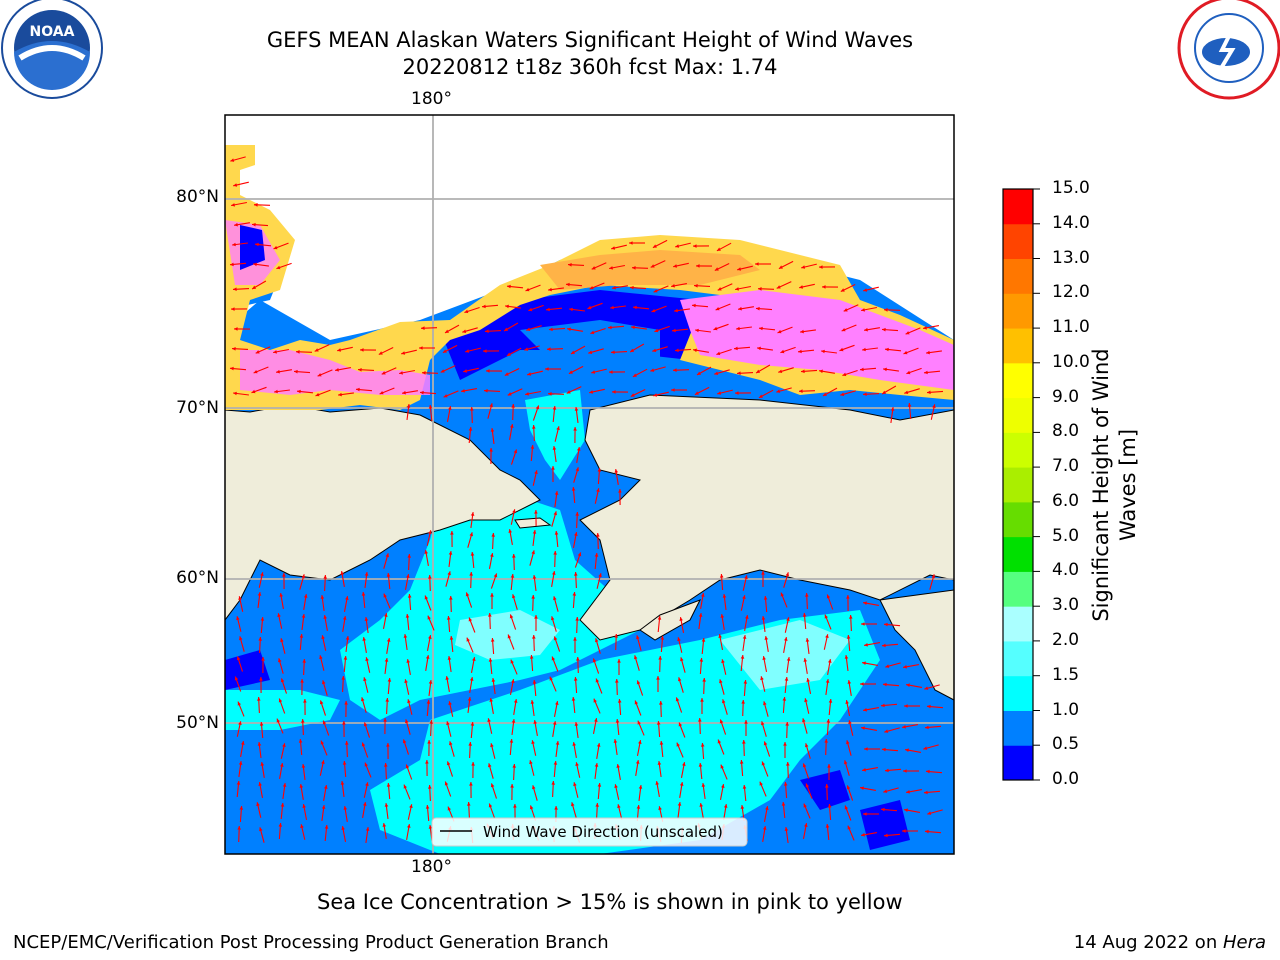  Describe the element at coordinates (1071, 222) in the screenshot. I see `colorbar-tick-label: 14.0` at that location.